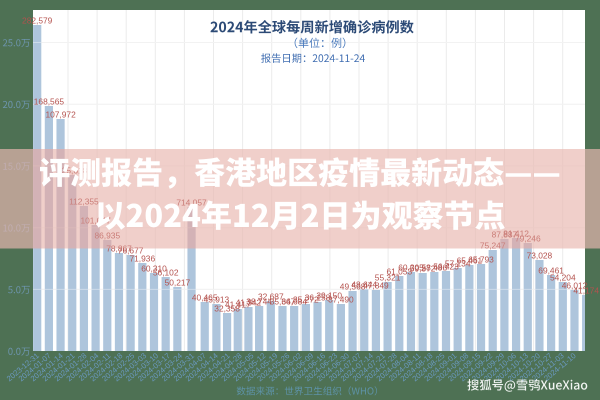 The height and width of the screenshot is (400, 600). I want to click on svg-text: 38,744, so click(259, 302).